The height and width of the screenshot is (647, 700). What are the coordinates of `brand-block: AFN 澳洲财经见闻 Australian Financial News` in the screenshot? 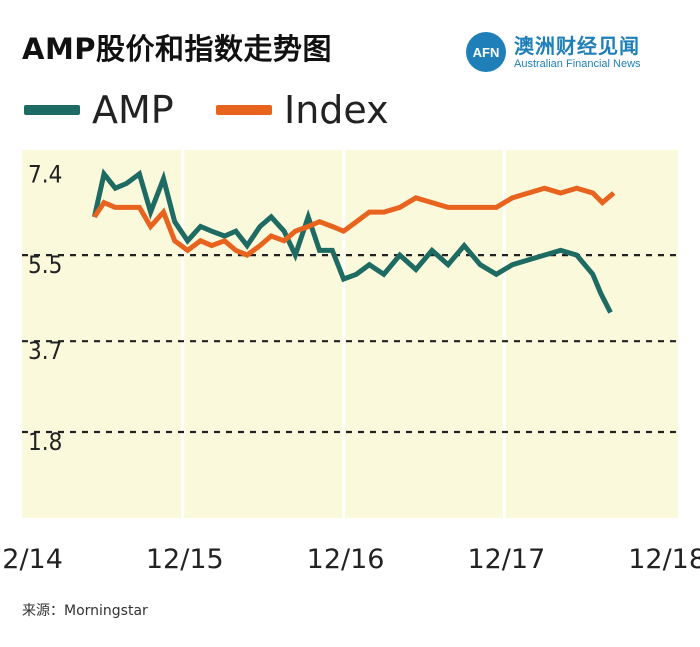 It's located at (576, 54).